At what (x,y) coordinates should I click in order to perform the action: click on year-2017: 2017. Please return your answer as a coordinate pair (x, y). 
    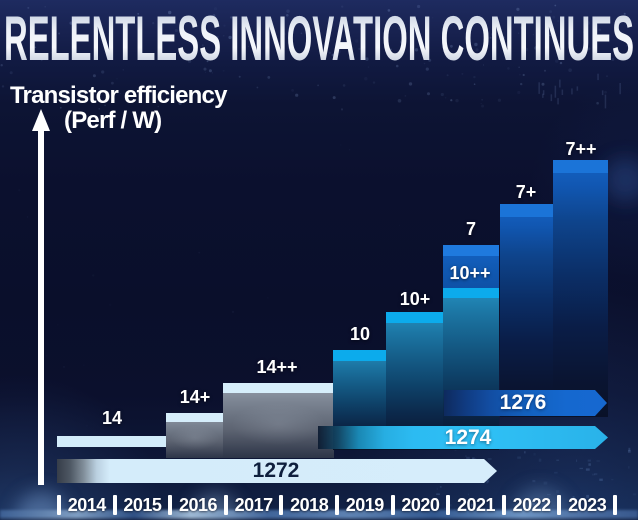
    Looking at the image, I should click on (254, 505).